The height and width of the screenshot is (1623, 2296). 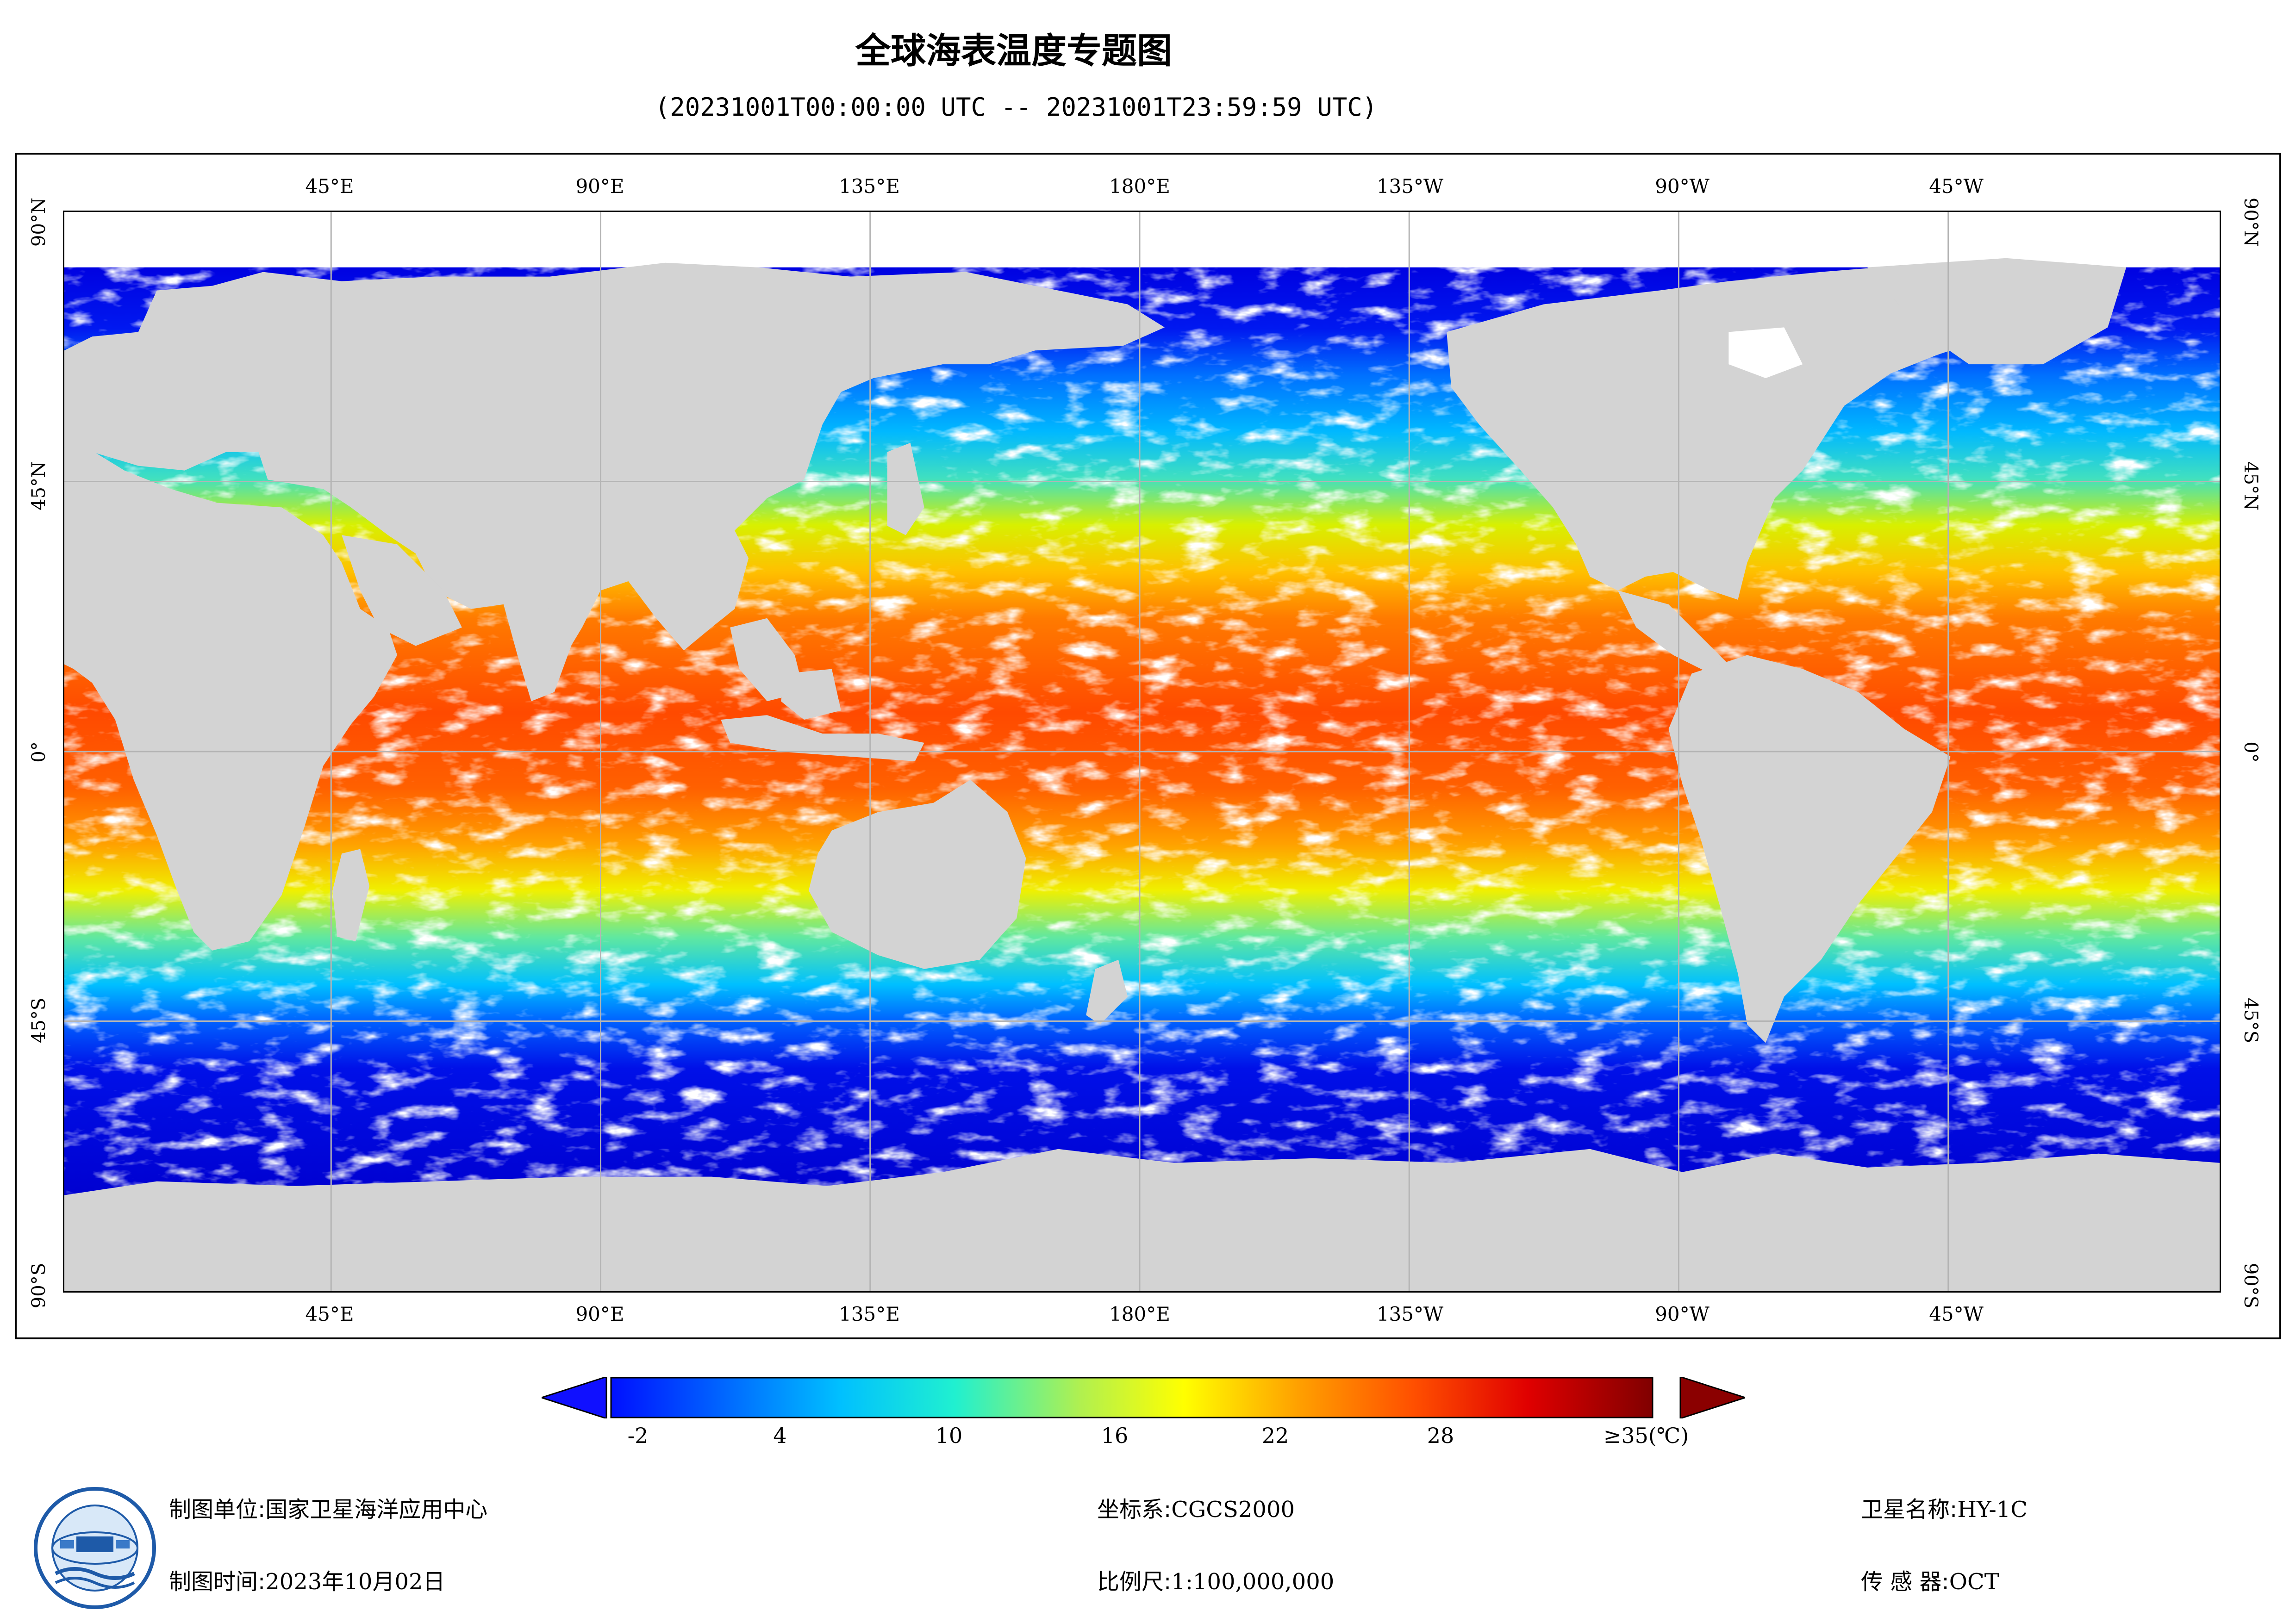 What do you see at coordinates (1014, 50) in the screenshot?
I see `map-title: 全球海表温度专题图` at bounding box center [1014, 50].